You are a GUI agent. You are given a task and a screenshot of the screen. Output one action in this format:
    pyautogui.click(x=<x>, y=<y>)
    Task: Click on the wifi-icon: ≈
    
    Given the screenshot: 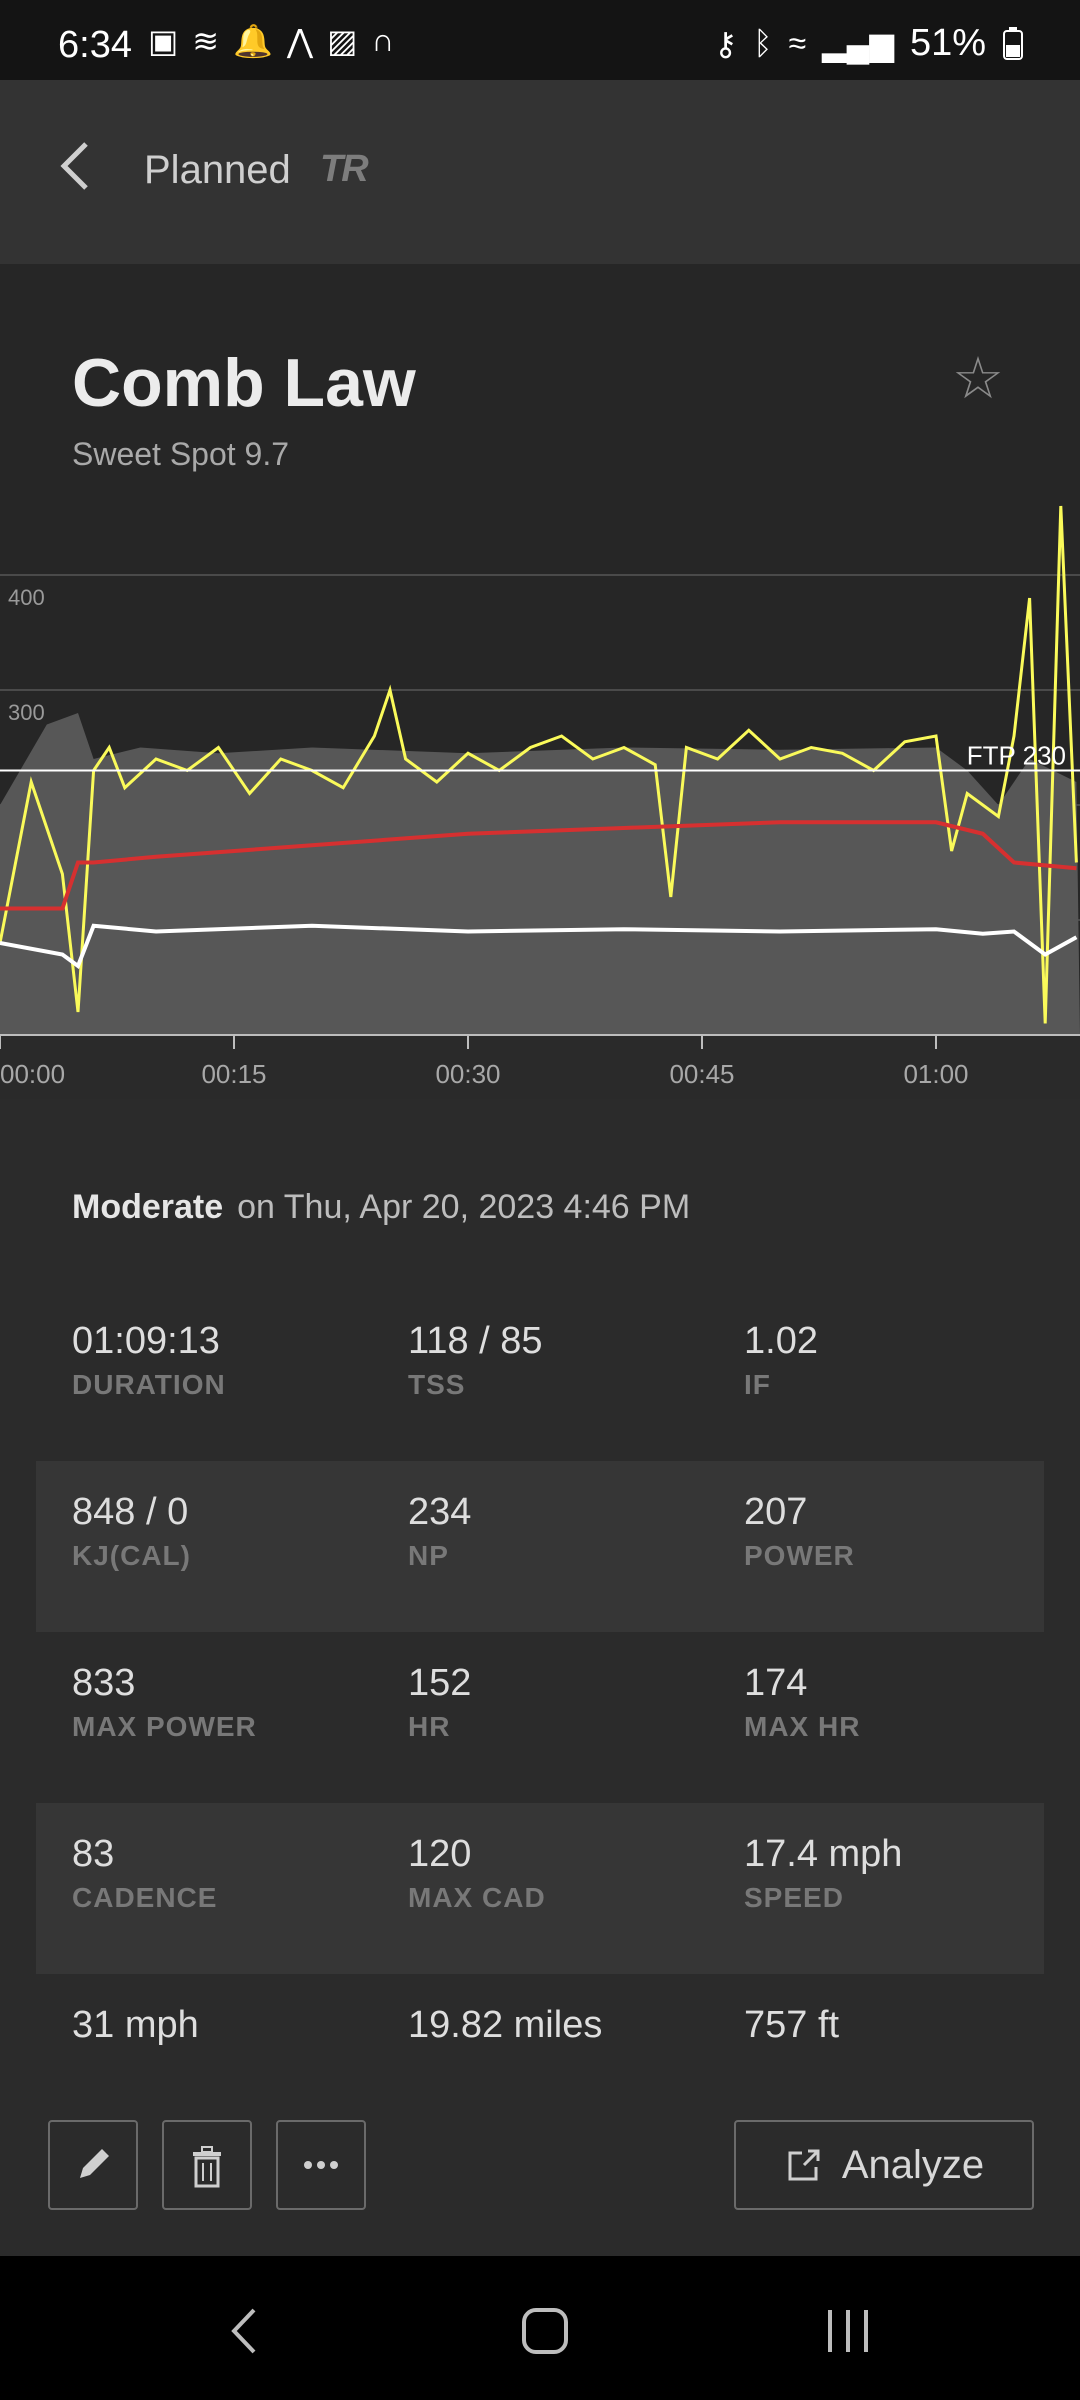 What is the action you would take?
    pyautogui.click(x=797, y=43)
    